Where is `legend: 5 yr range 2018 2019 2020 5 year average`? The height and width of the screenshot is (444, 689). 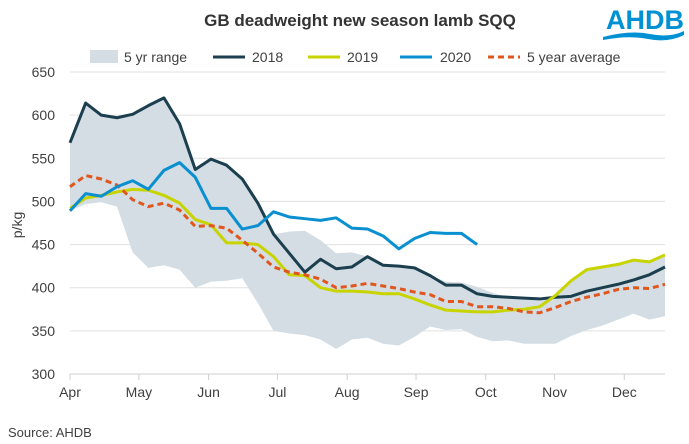
legend: 5 yr range 2018 2019 2020 5 year average is located at coordinates (355, 57).